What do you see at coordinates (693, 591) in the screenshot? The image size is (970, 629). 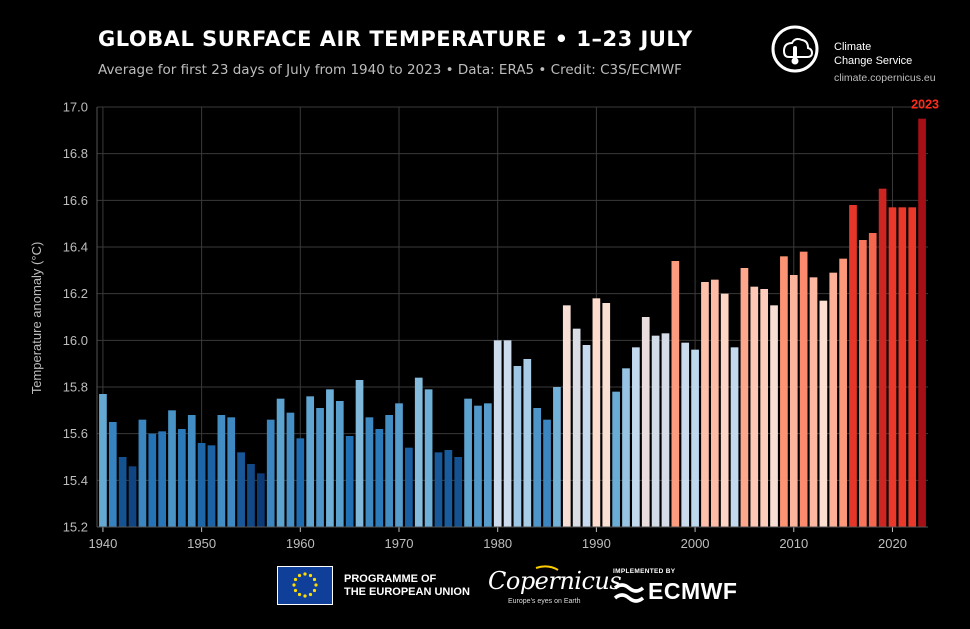 I see `ecmwf-word: ECMWF` at bounding box center [693, 591].